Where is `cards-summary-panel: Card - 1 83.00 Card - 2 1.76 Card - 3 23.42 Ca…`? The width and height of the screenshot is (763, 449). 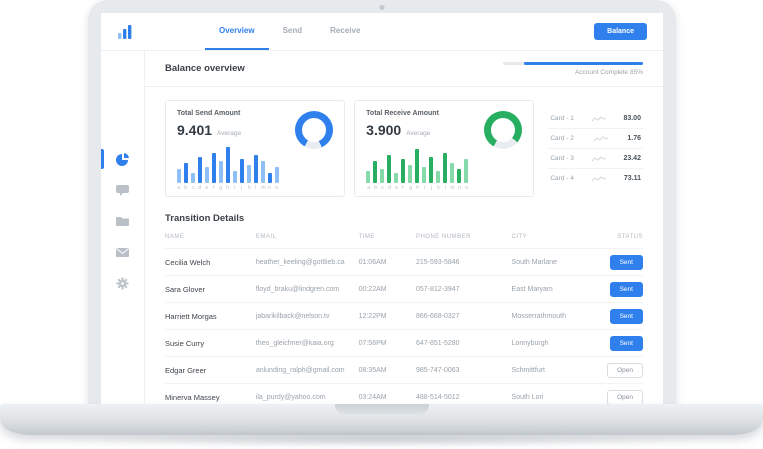 cards-summary-panel: Card - 1 83.00 Card - 2 1.76 Card - 3 23.42 Ca… is located at coordinates (593, 148).